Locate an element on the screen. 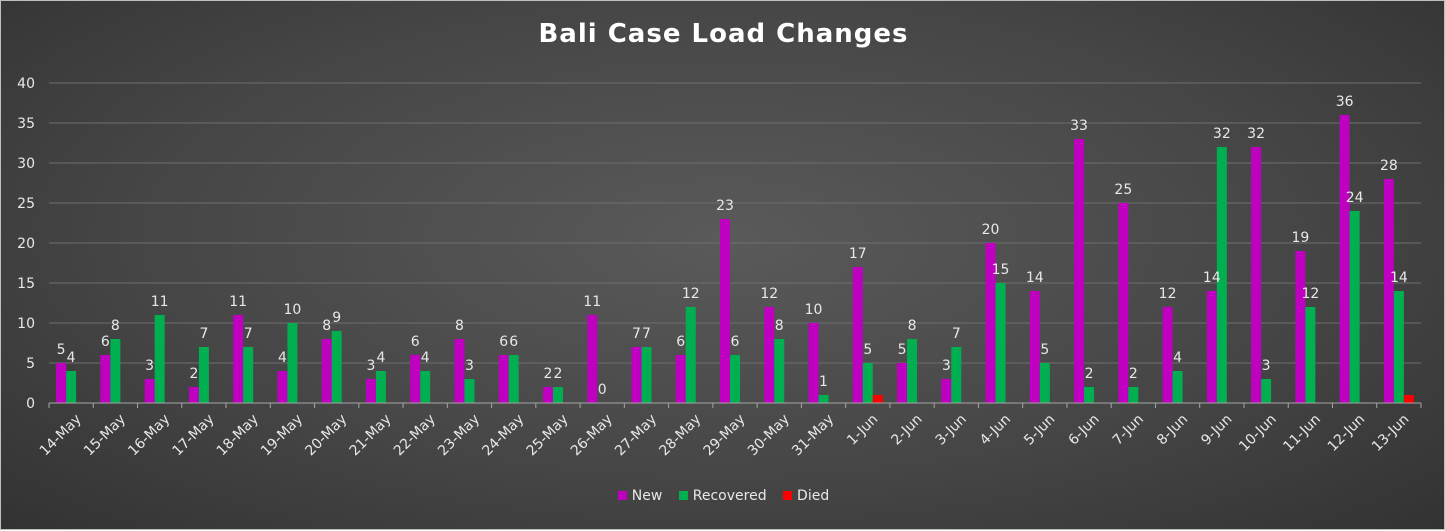 This screenshot has height=531, width=1445. legend-item-died: Died is located at coordinates (806, 496).